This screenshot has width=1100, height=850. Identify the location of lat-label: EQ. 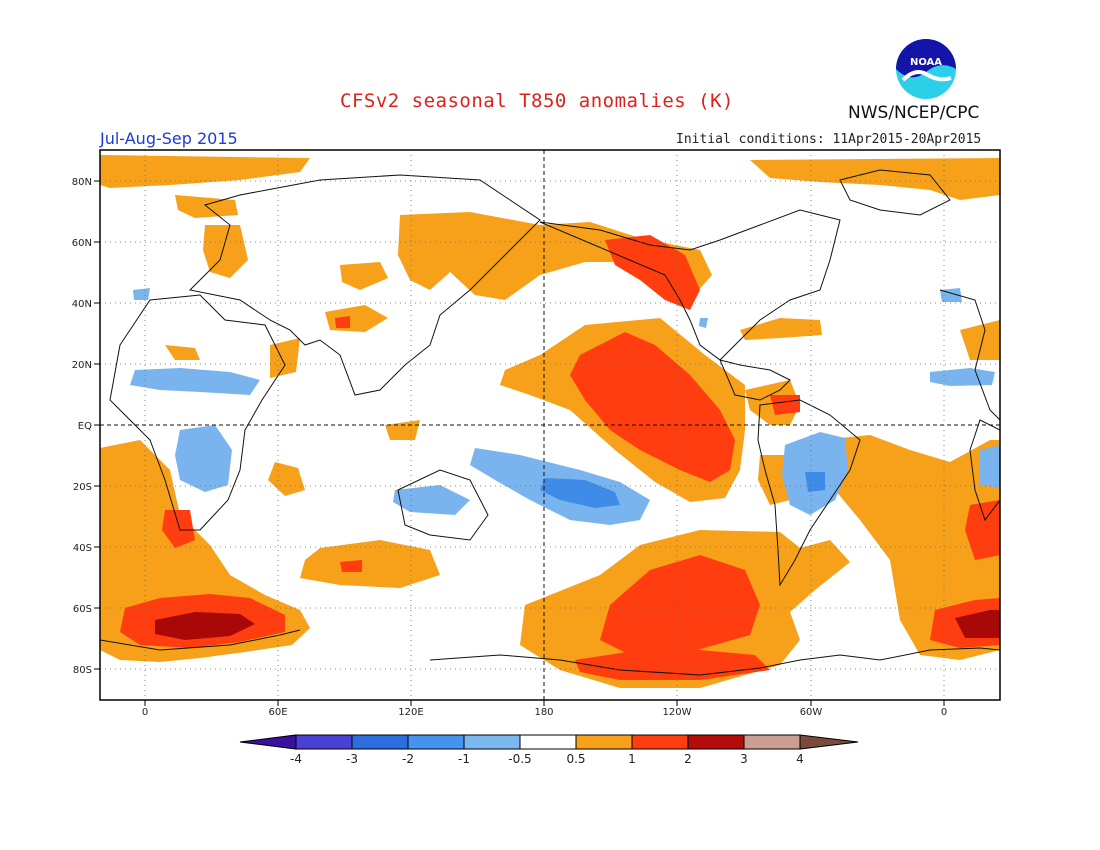
(85, 426).